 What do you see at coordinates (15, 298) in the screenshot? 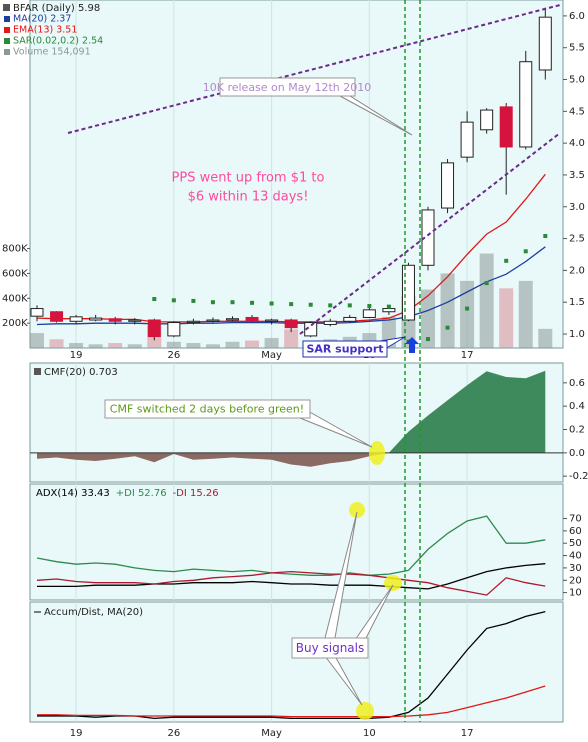
I see `y2-tick-label: 400K` at bounding box center [15, 298].